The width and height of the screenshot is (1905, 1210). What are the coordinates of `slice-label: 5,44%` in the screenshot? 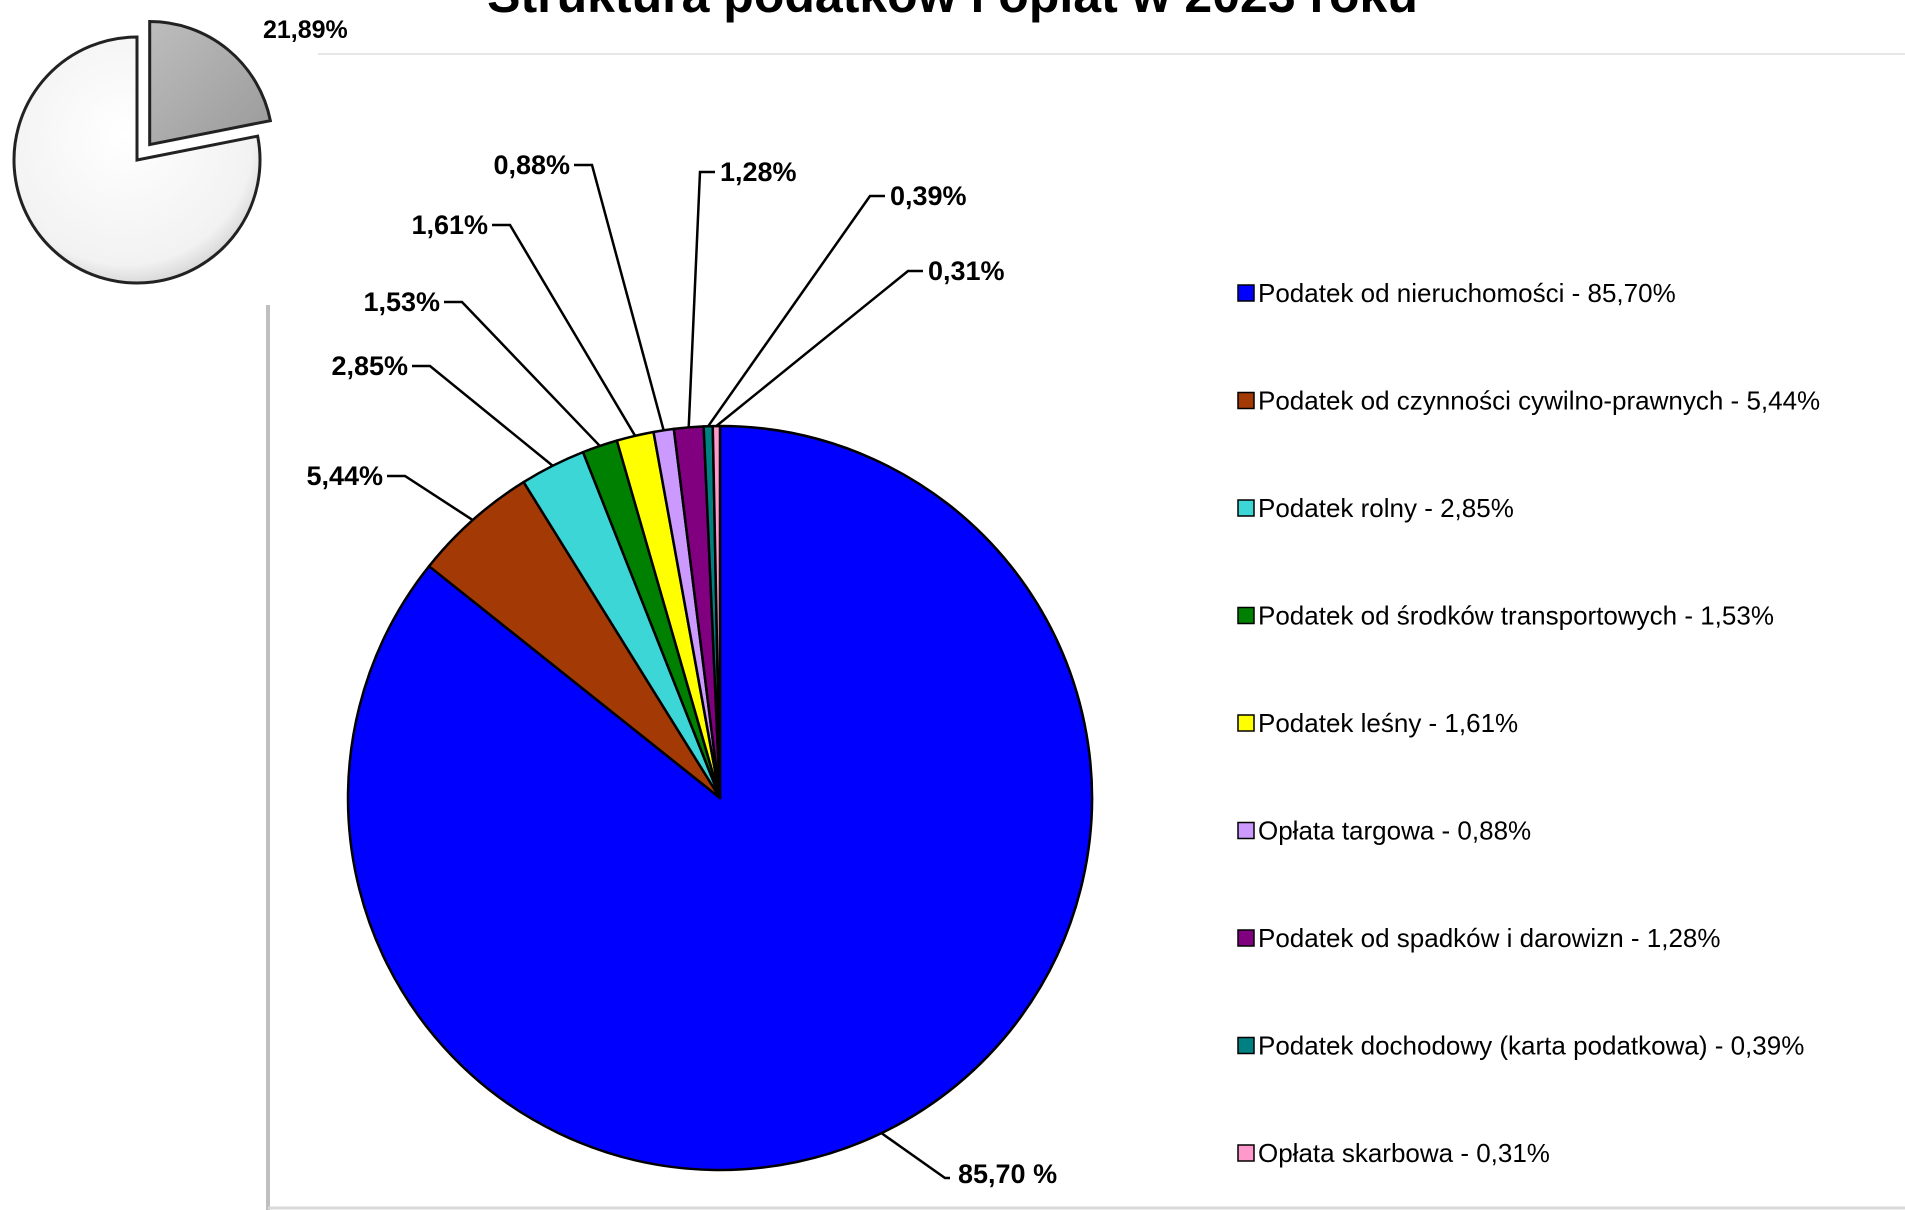 It's located at (344, 476).